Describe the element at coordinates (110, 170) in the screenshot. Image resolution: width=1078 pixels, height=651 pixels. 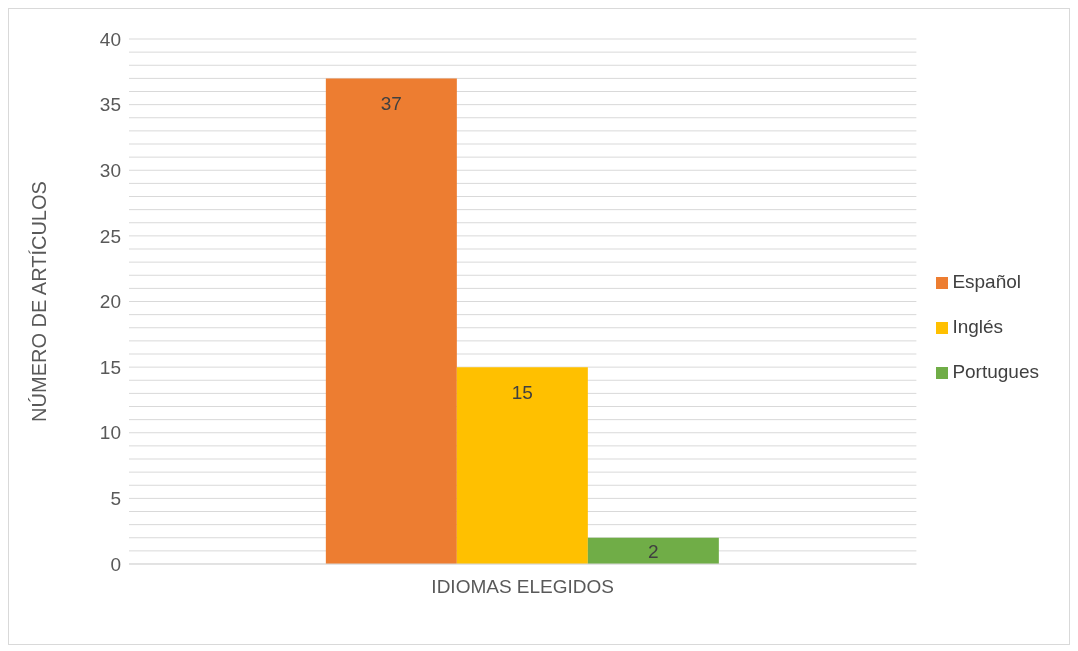
I see `y-tick-label: 30` at that location.